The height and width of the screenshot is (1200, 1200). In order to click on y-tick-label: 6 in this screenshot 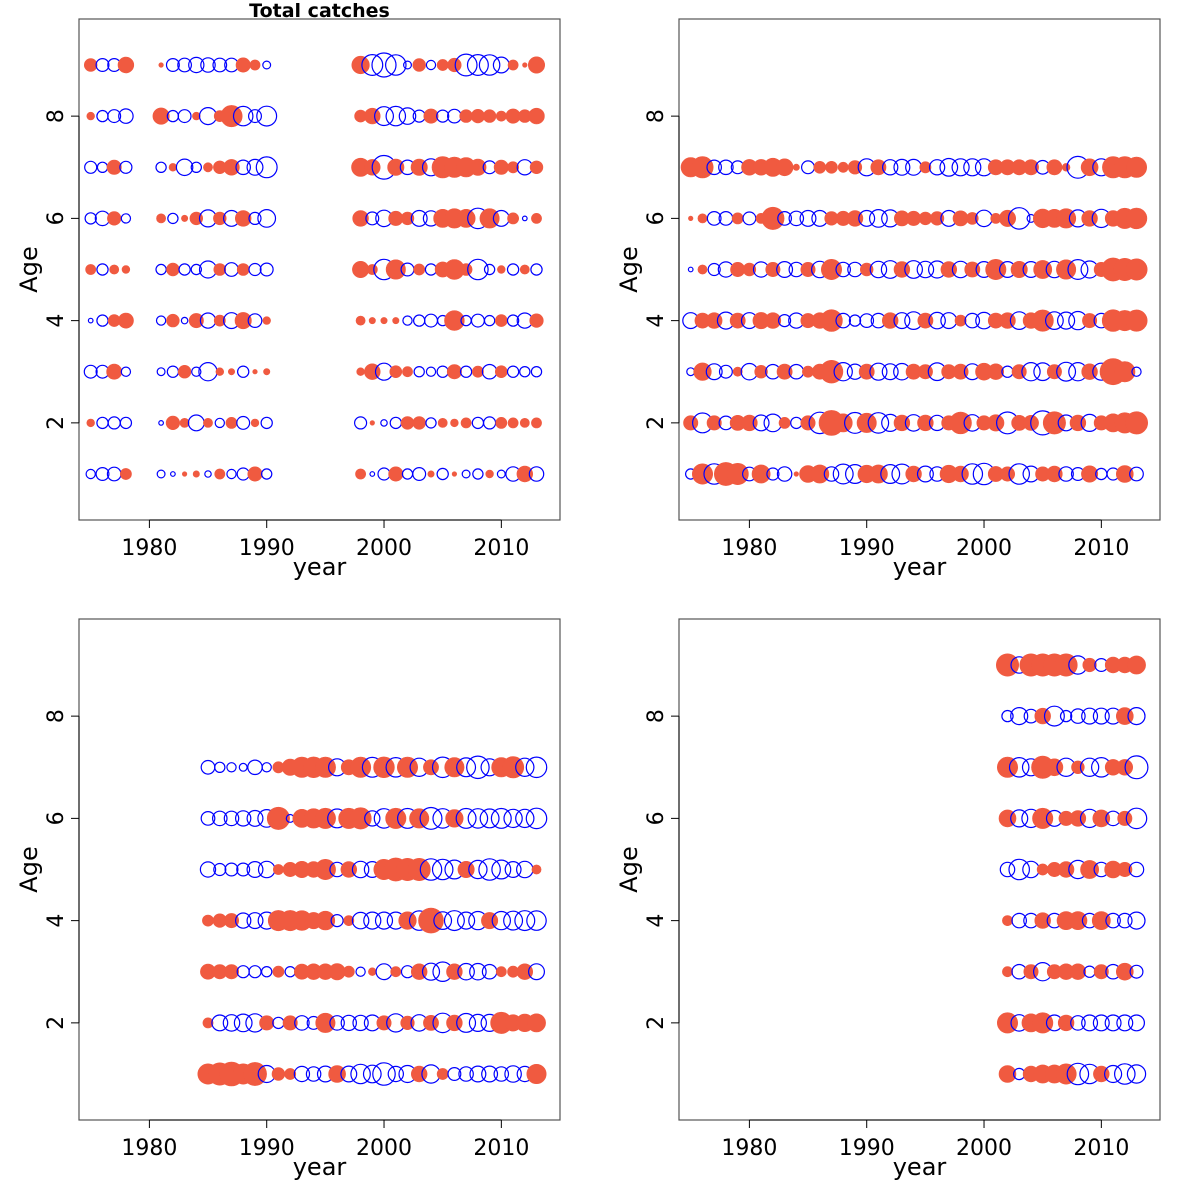, I will do `click(656, 218)`.